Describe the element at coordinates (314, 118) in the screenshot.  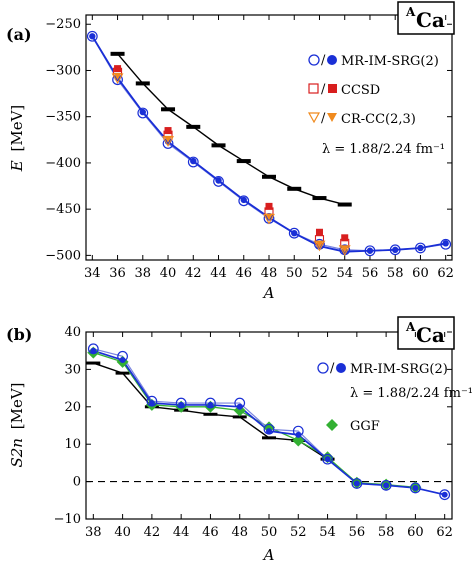
I see `legend-crcc-open-marker` at that location.